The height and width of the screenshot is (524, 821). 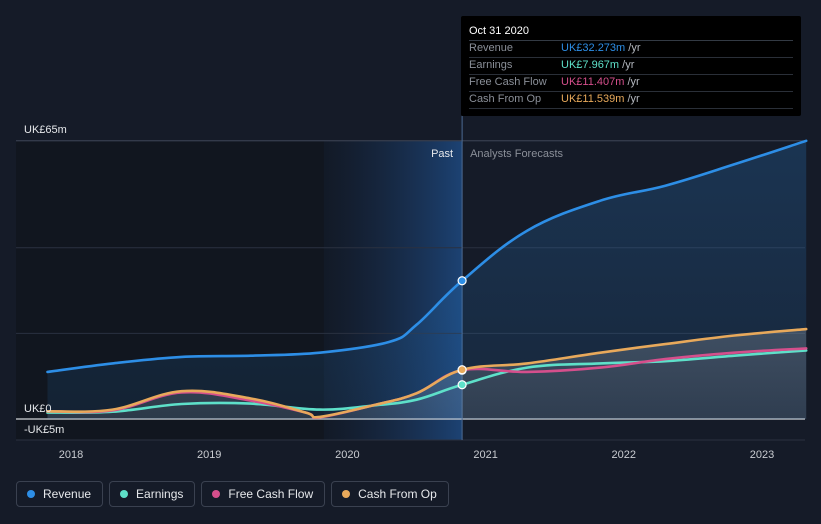 I want to click on tooltip-label: Cash From Op, so click(x=505, y=99).